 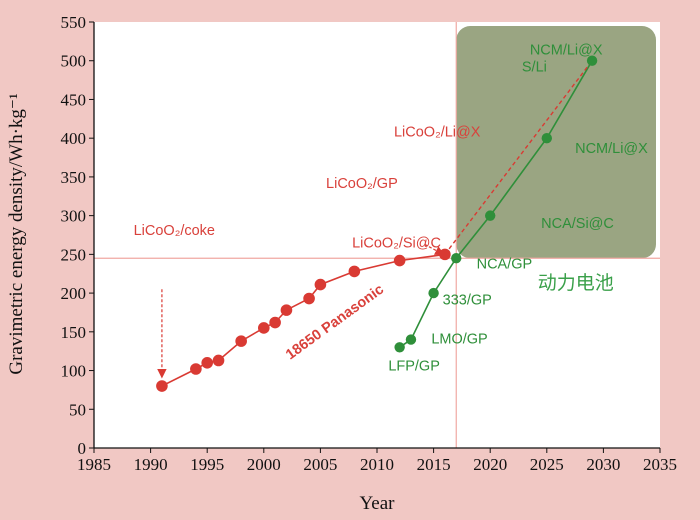 What do you see at coordinates (207, 464) in the screenshot?
I see `x-tick-label: 1995` at bounding box center [207, 464].